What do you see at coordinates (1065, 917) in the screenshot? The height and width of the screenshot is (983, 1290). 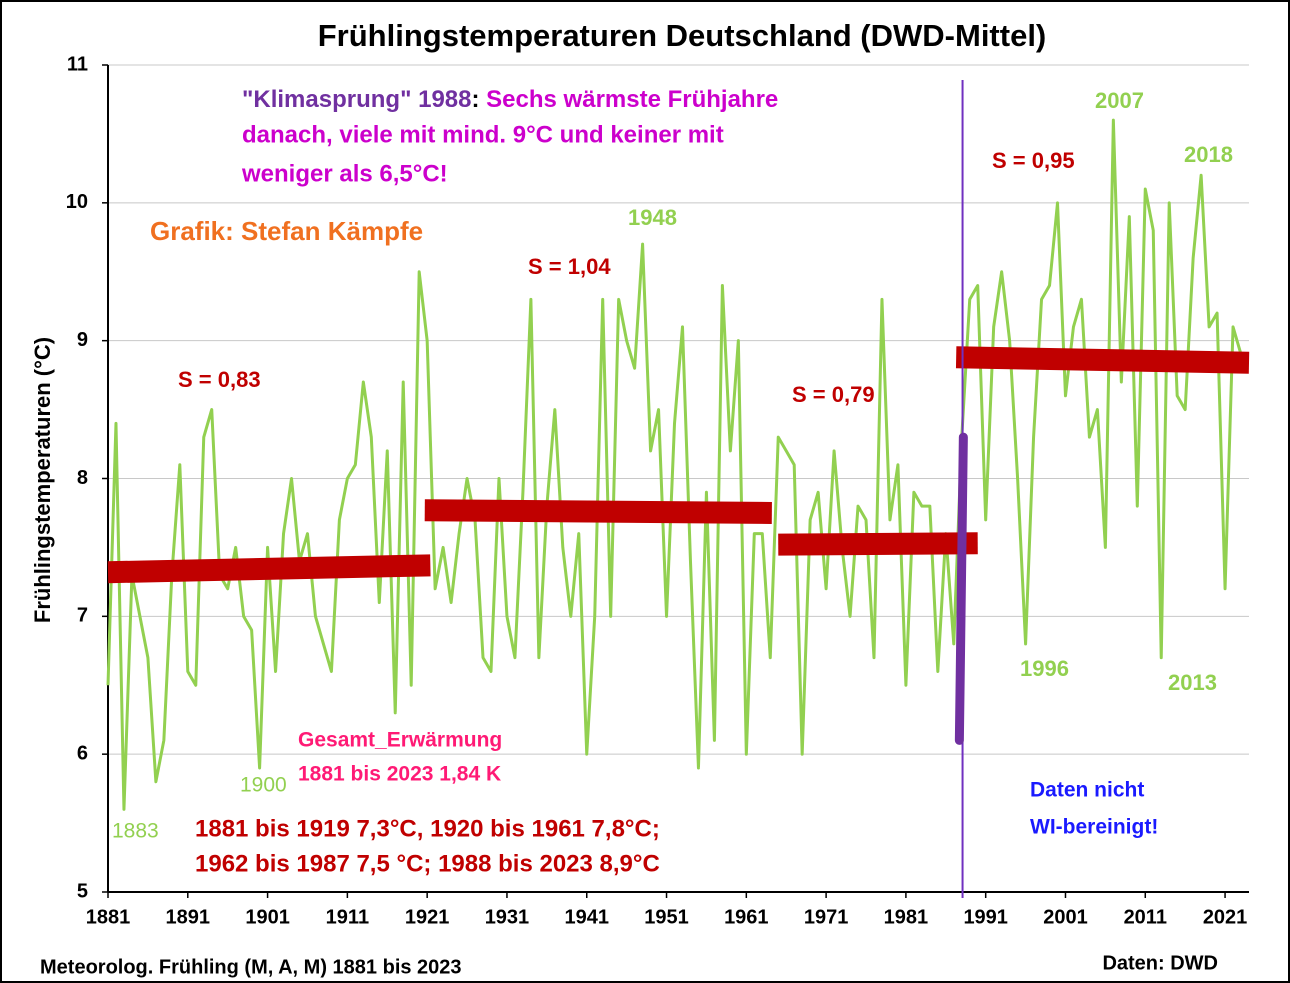 I see `x-tick-label: 2001` at bounding box center [1065, 917].